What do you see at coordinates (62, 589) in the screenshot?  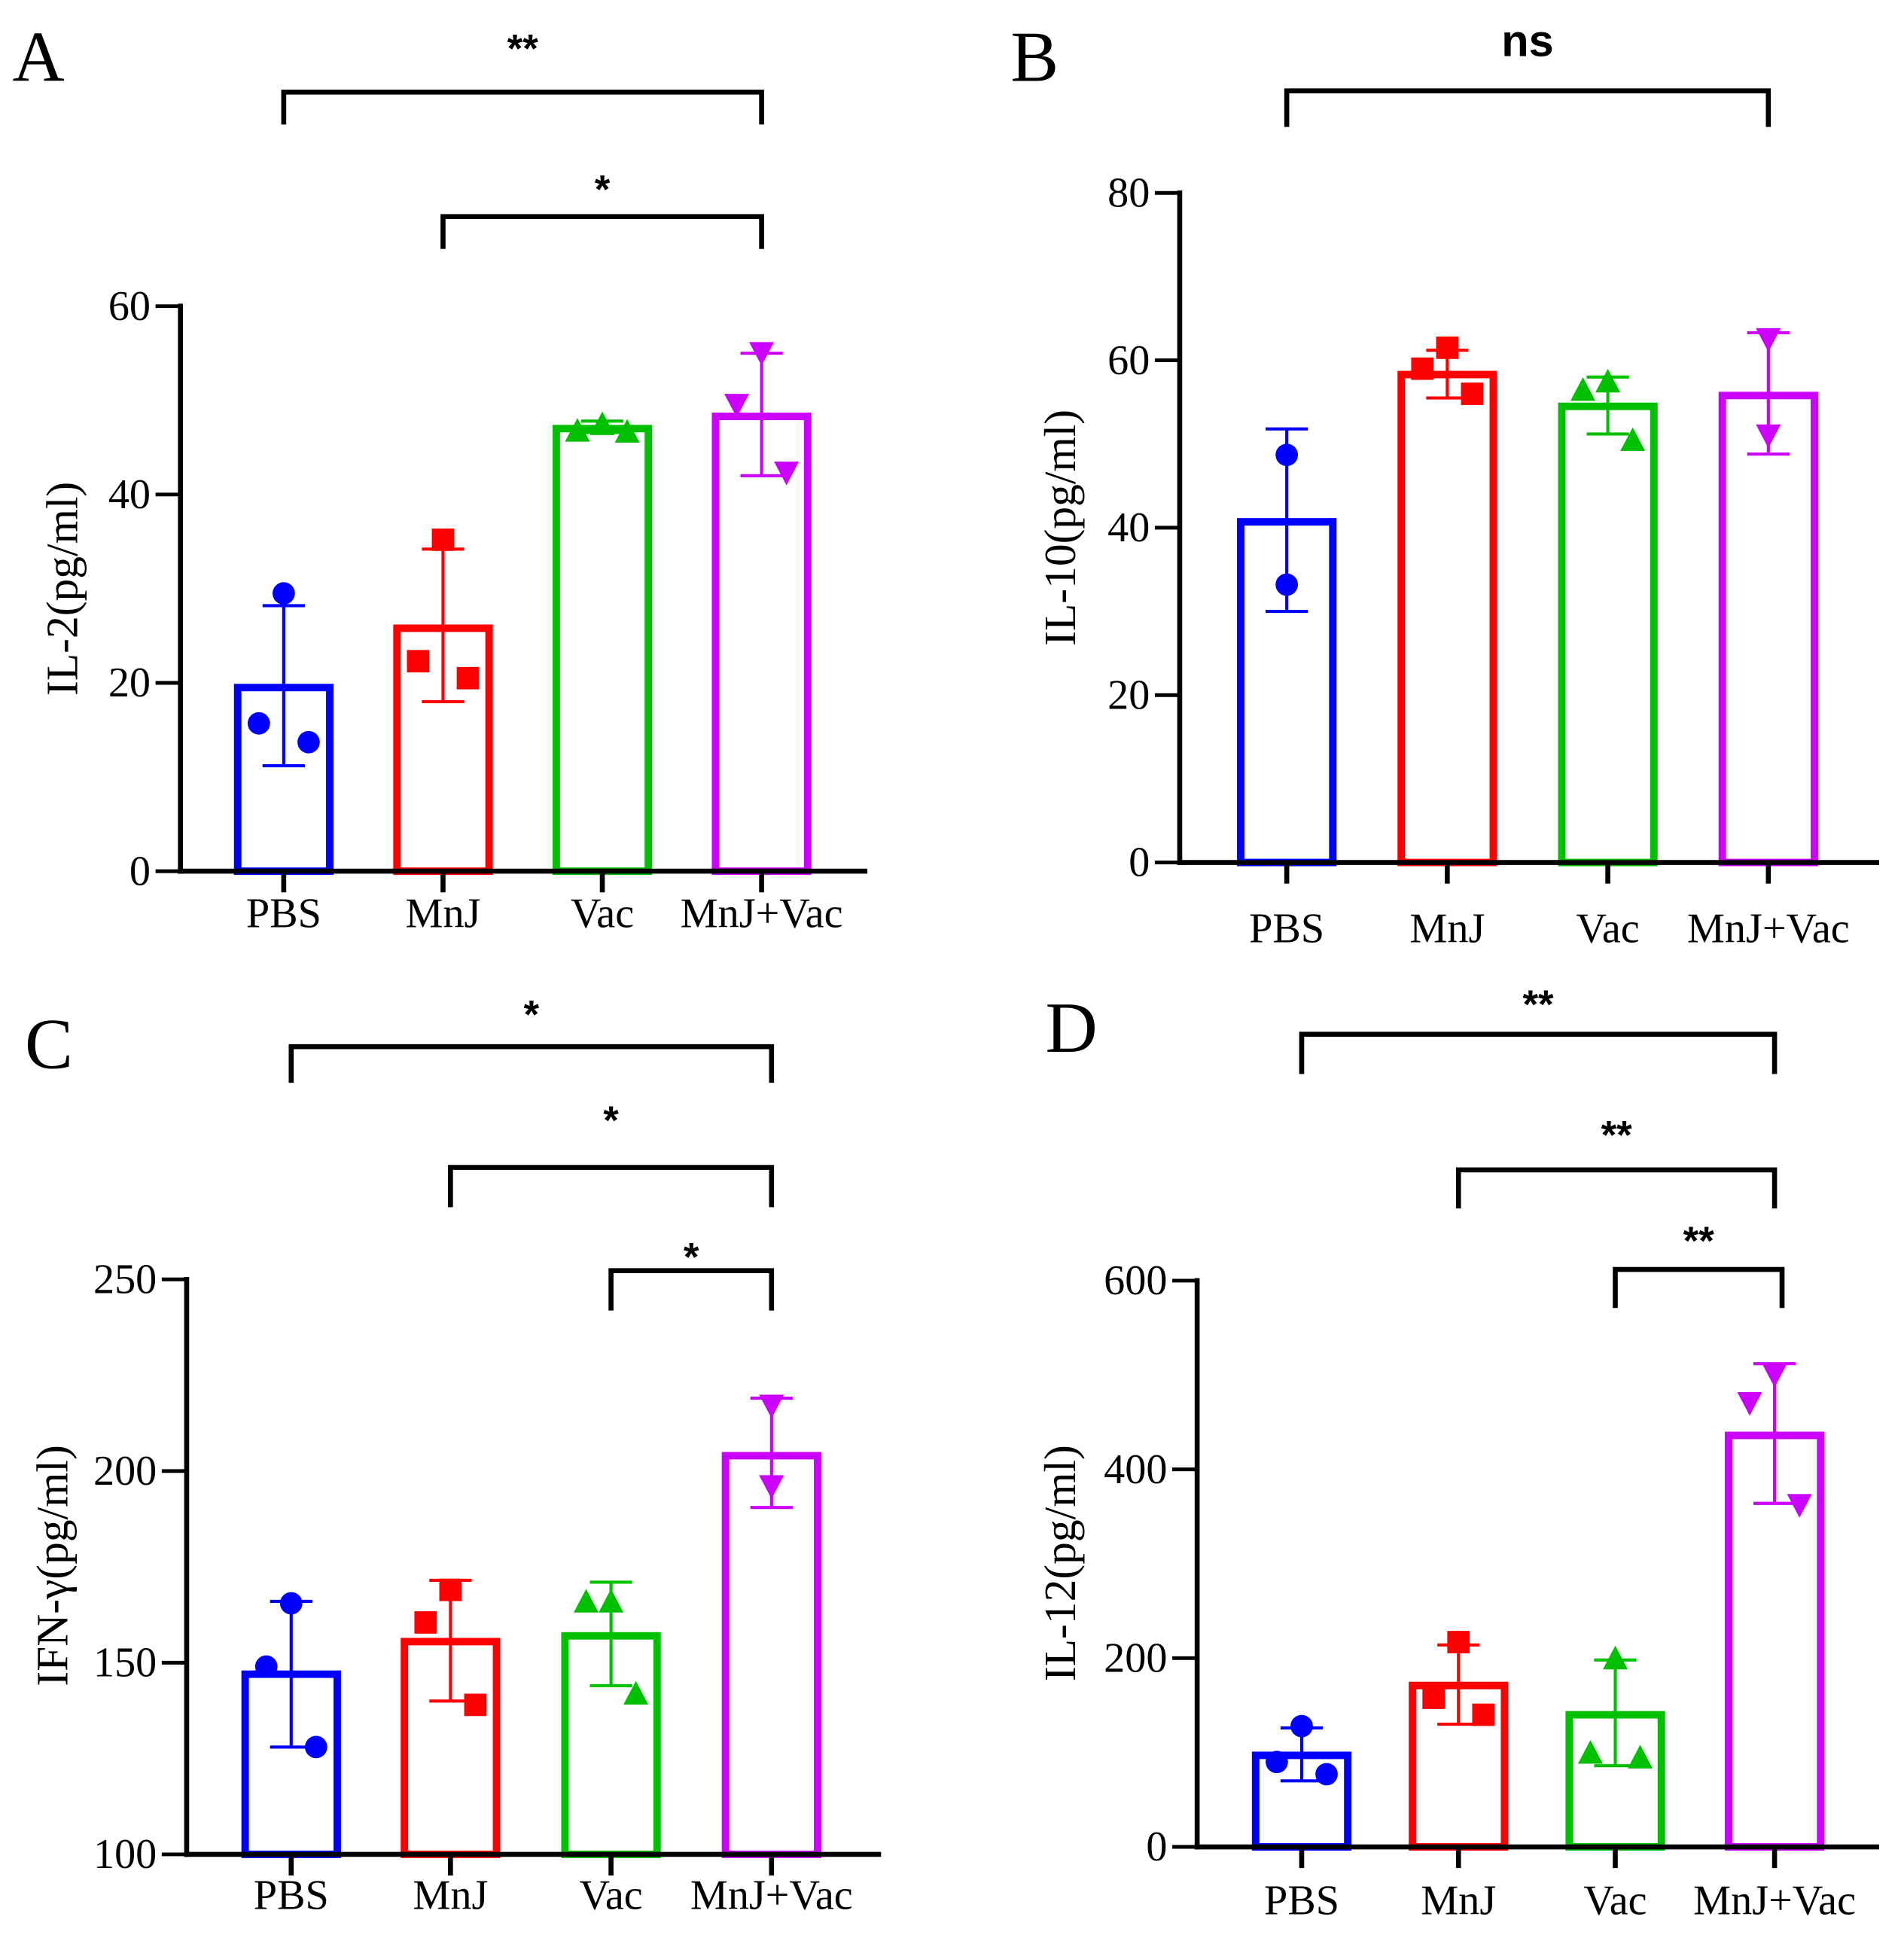 I see `y-axis-label: IL-2(pg/ml)` at bounding box center [62, 589].